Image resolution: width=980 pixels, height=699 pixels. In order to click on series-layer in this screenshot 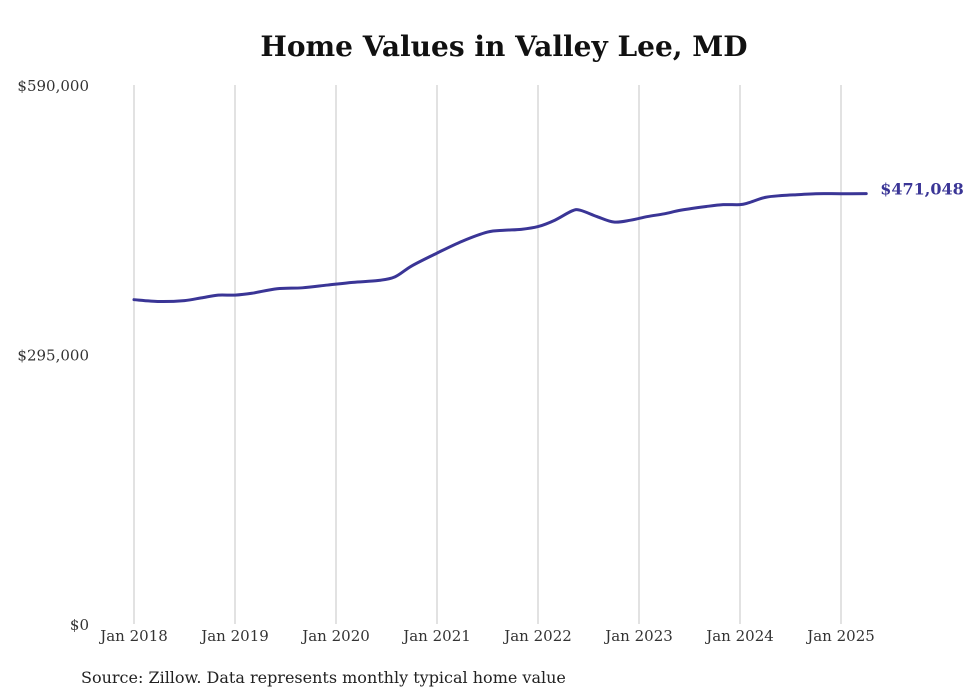, I will do `click(500, 248)`.